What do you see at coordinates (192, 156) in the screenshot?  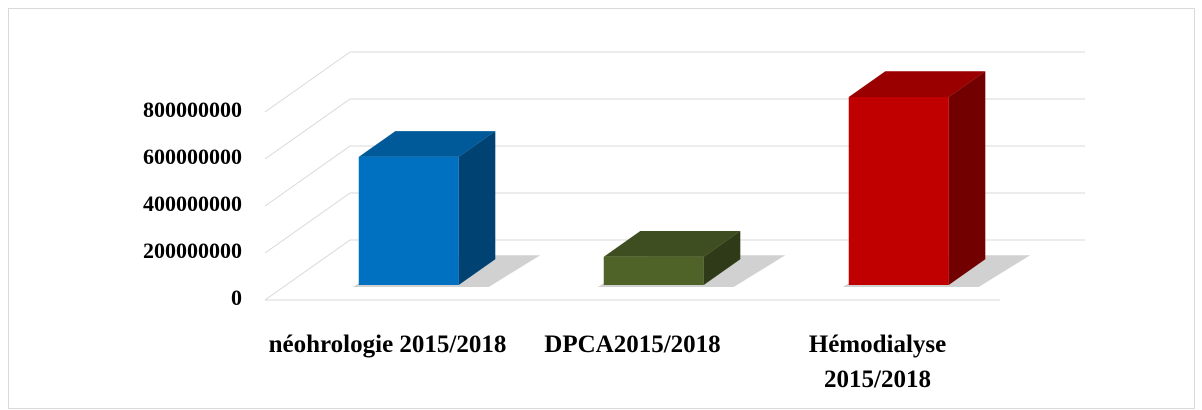 I see `y-tick-label: 600000000` at bounding box center [192, 156].